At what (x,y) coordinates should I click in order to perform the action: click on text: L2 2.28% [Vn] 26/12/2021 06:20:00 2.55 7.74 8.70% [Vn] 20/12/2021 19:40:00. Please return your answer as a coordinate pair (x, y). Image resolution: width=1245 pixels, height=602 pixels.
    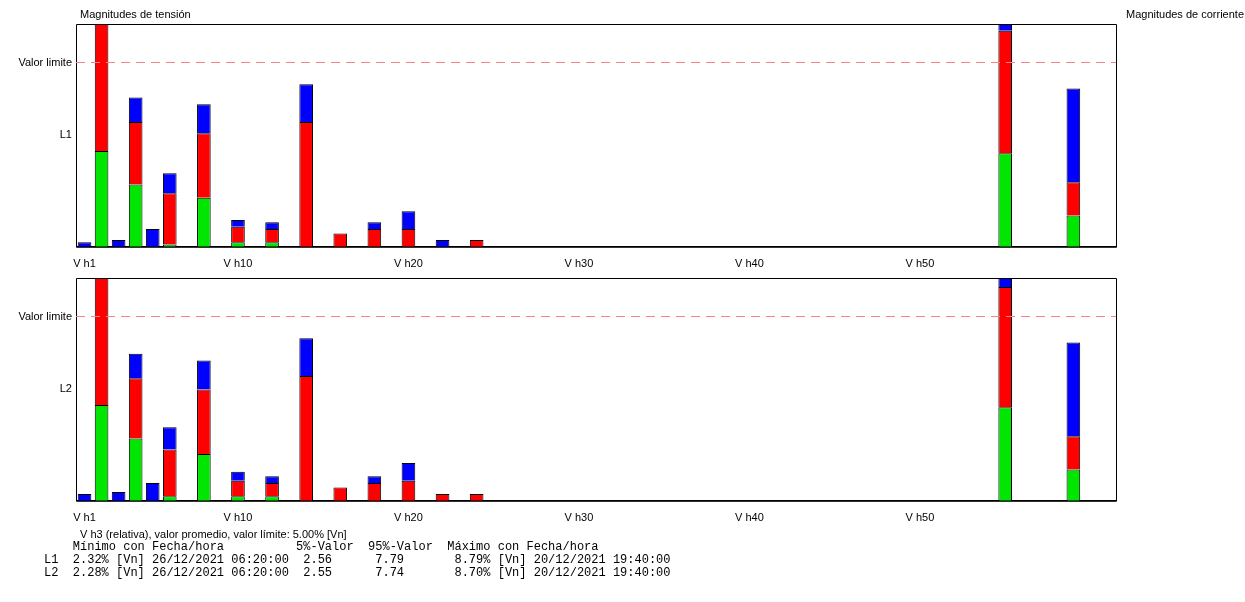
    Looking at the image, I should click on (358, 573).